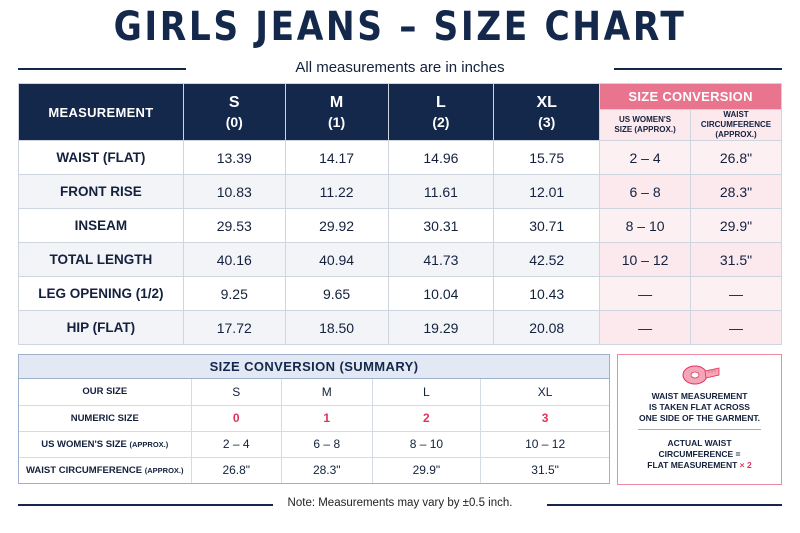 This screenshot has height=533, width=800. I want to click on table-cell: 19.29, so click(441, 327).